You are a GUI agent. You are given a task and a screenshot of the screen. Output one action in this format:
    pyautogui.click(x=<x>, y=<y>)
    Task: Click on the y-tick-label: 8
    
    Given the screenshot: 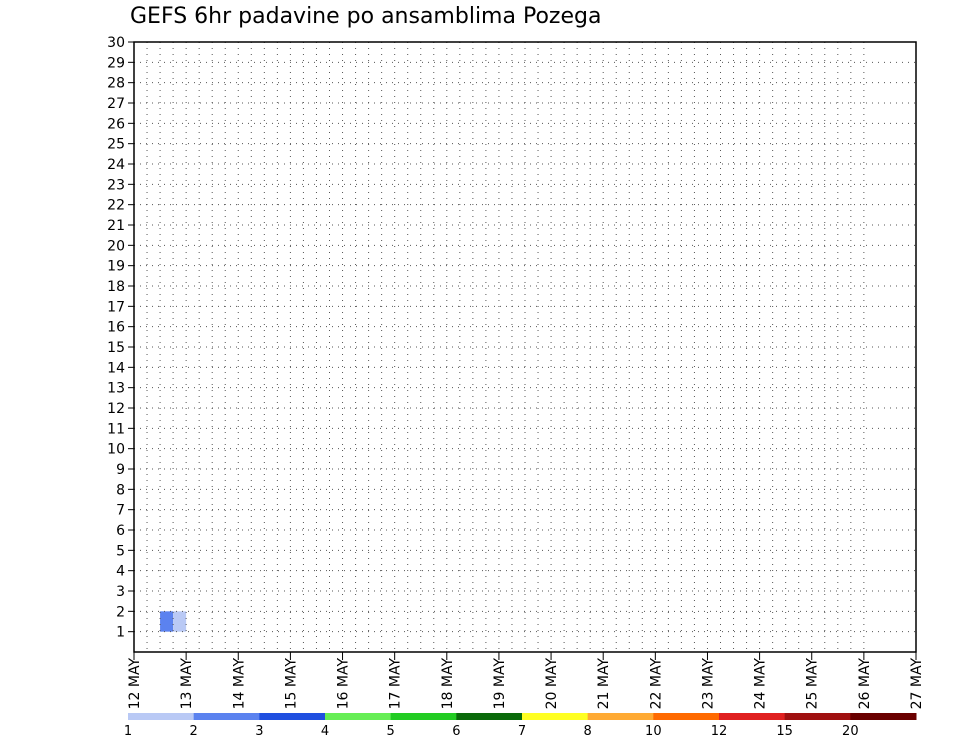 What is the action you would take?
    pyautogui.click(x=120, y=490)
    